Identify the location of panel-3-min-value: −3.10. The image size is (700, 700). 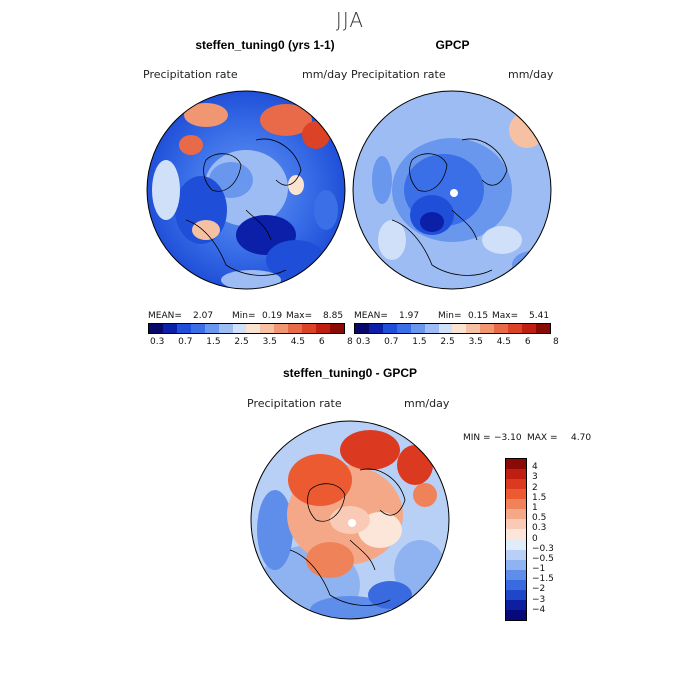
(508, 438).